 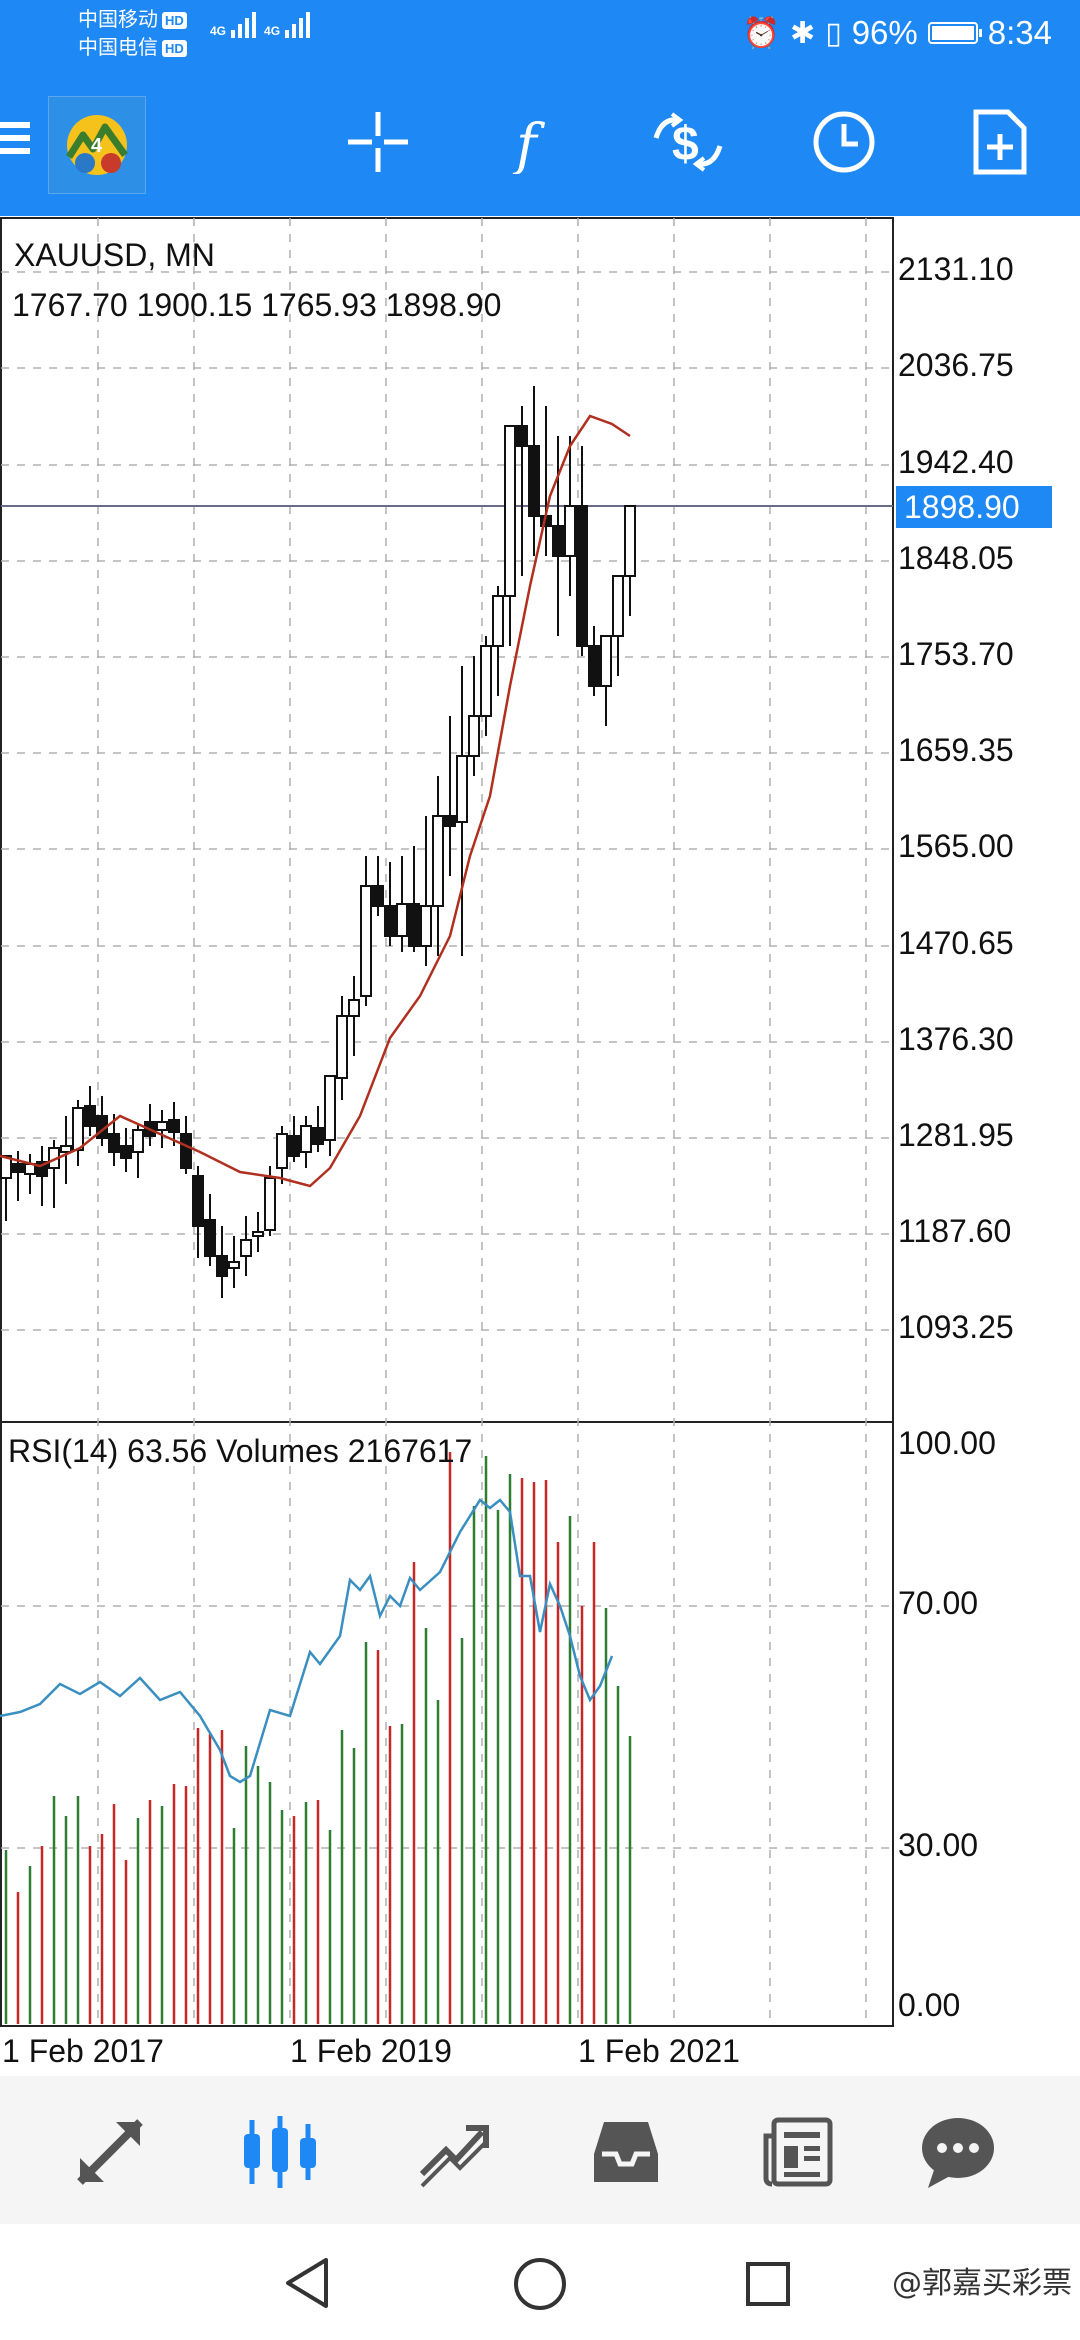 What do you see at coordinates (938, 1845) in the screenshot?
I see `rsi-tick: 30.00` at bounding box center [938, 1845].